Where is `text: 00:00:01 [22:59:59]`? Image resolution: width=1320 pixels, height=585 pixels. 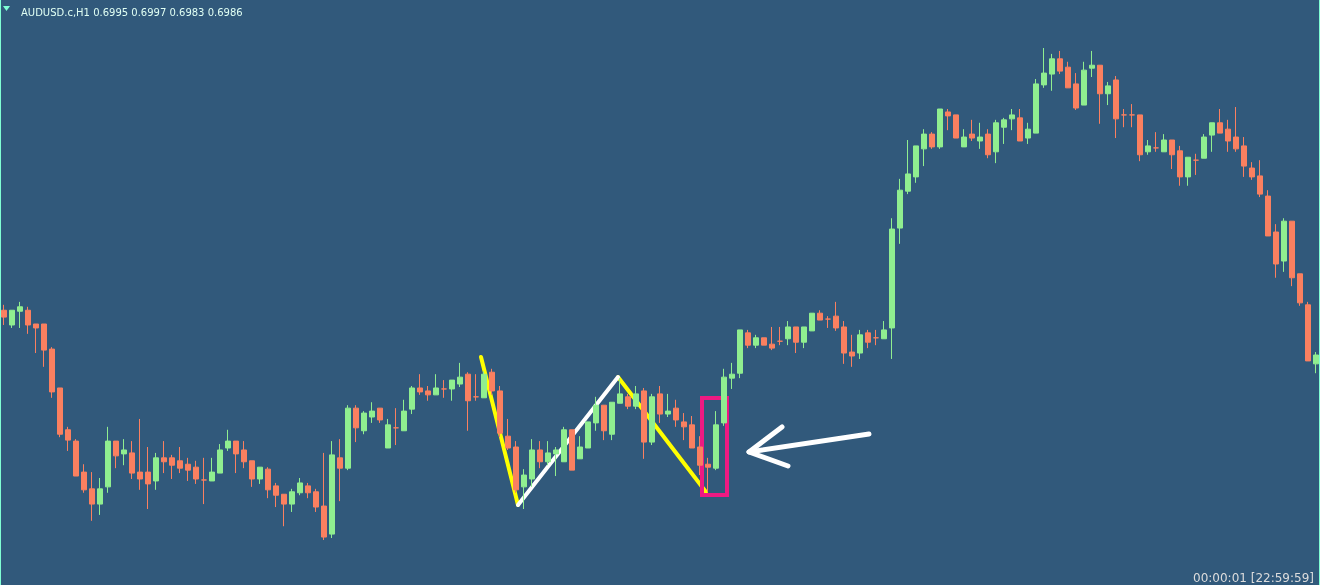
text: 00:00:01 [22:59:59] is located at coordinates (1253, 578).